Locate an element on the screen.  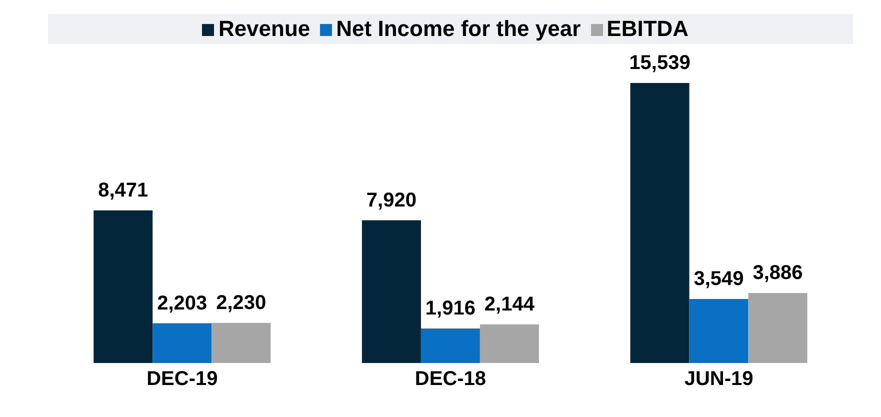
legend-label: EBITDA is located at coordinates (647, 28).